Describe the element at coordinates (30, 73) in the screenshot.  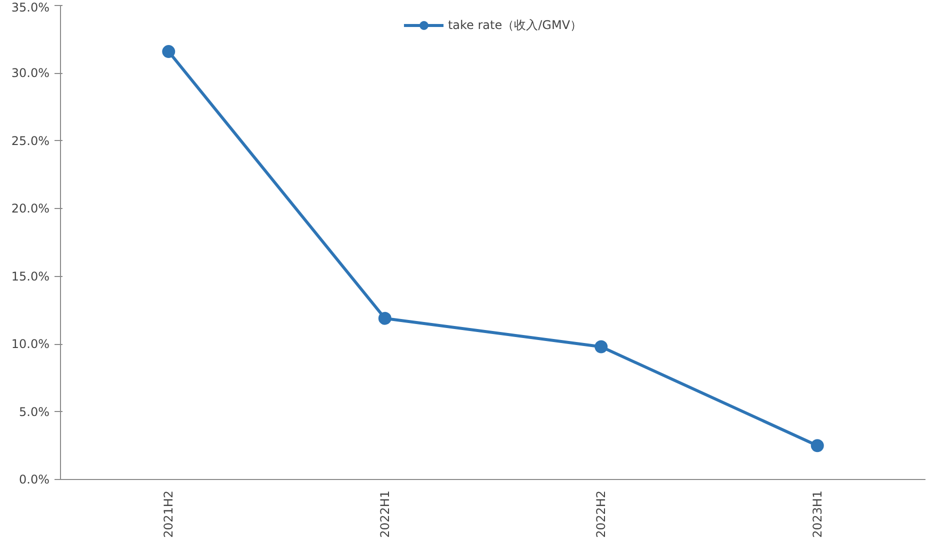
I see `y-tick-label: 30.0%` at that location.